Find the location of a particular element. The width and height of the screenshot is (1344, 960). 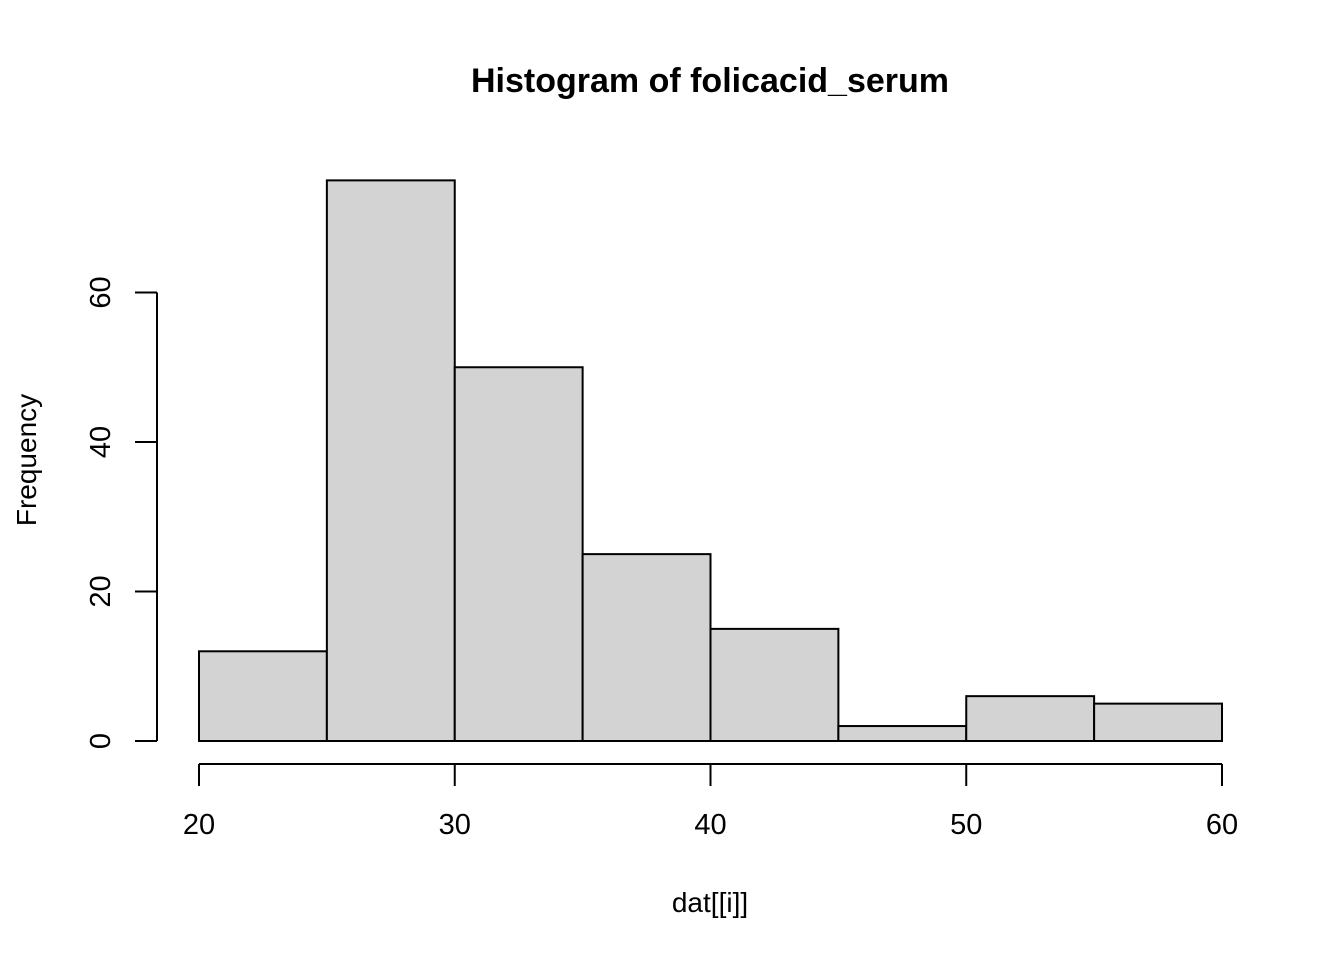

x-tick-label-60: 60 is located at coordinates (1222, 825).